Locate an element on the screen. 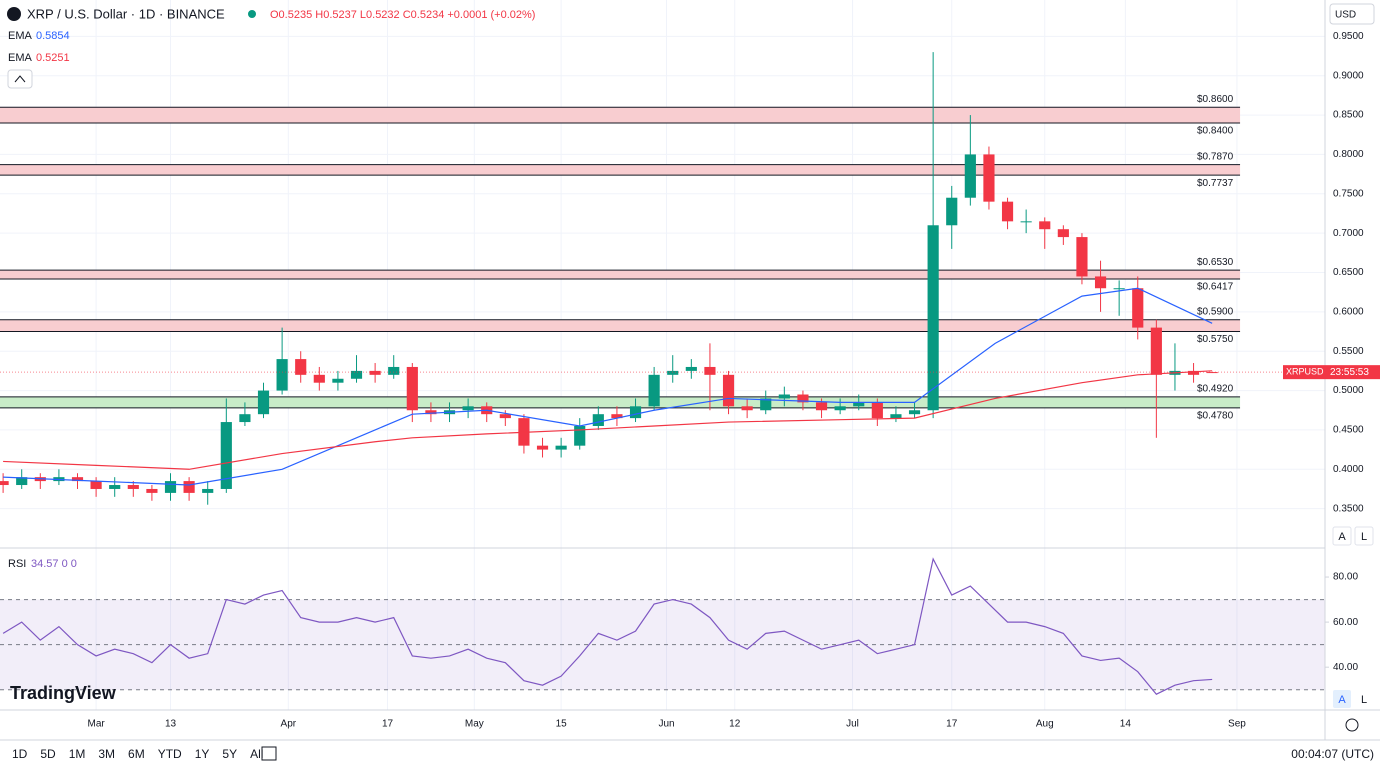  range-button: 5D is located at coordinates (48, 754).